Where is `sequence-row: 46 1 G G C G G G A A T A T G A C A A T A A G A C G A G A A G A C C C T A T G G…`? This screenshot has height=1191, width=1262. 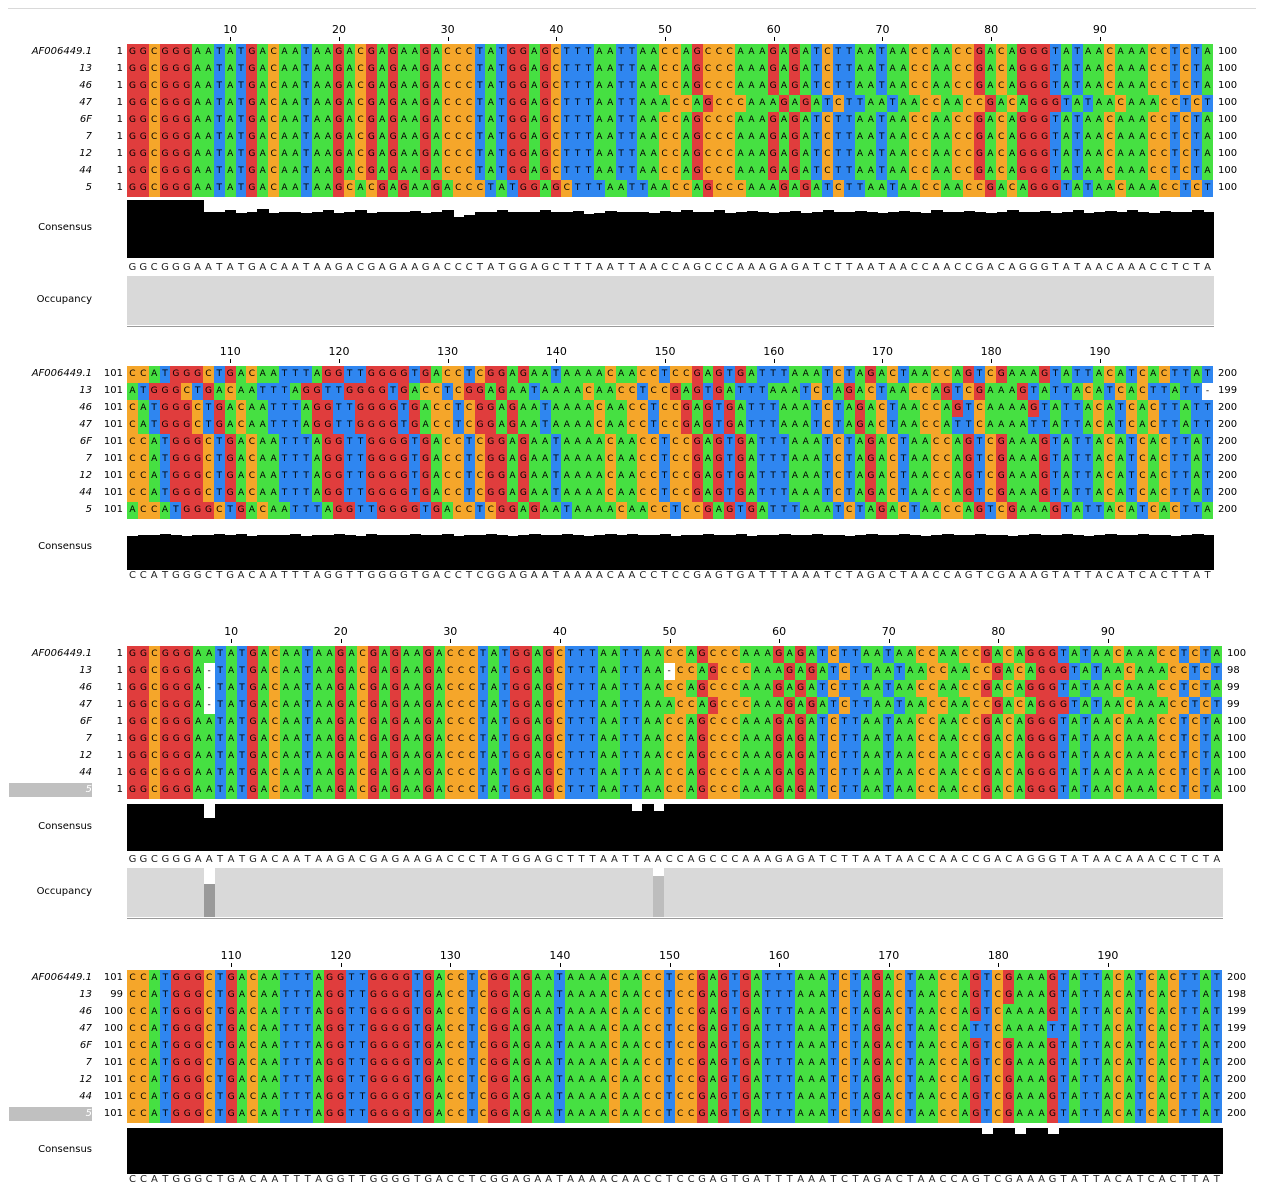
sequence-row: 46 1 G G C G G G A A T A T G A C A A T A A G A C G A G A A G A C C C T A T G G… is located at coordinates (631, 86).